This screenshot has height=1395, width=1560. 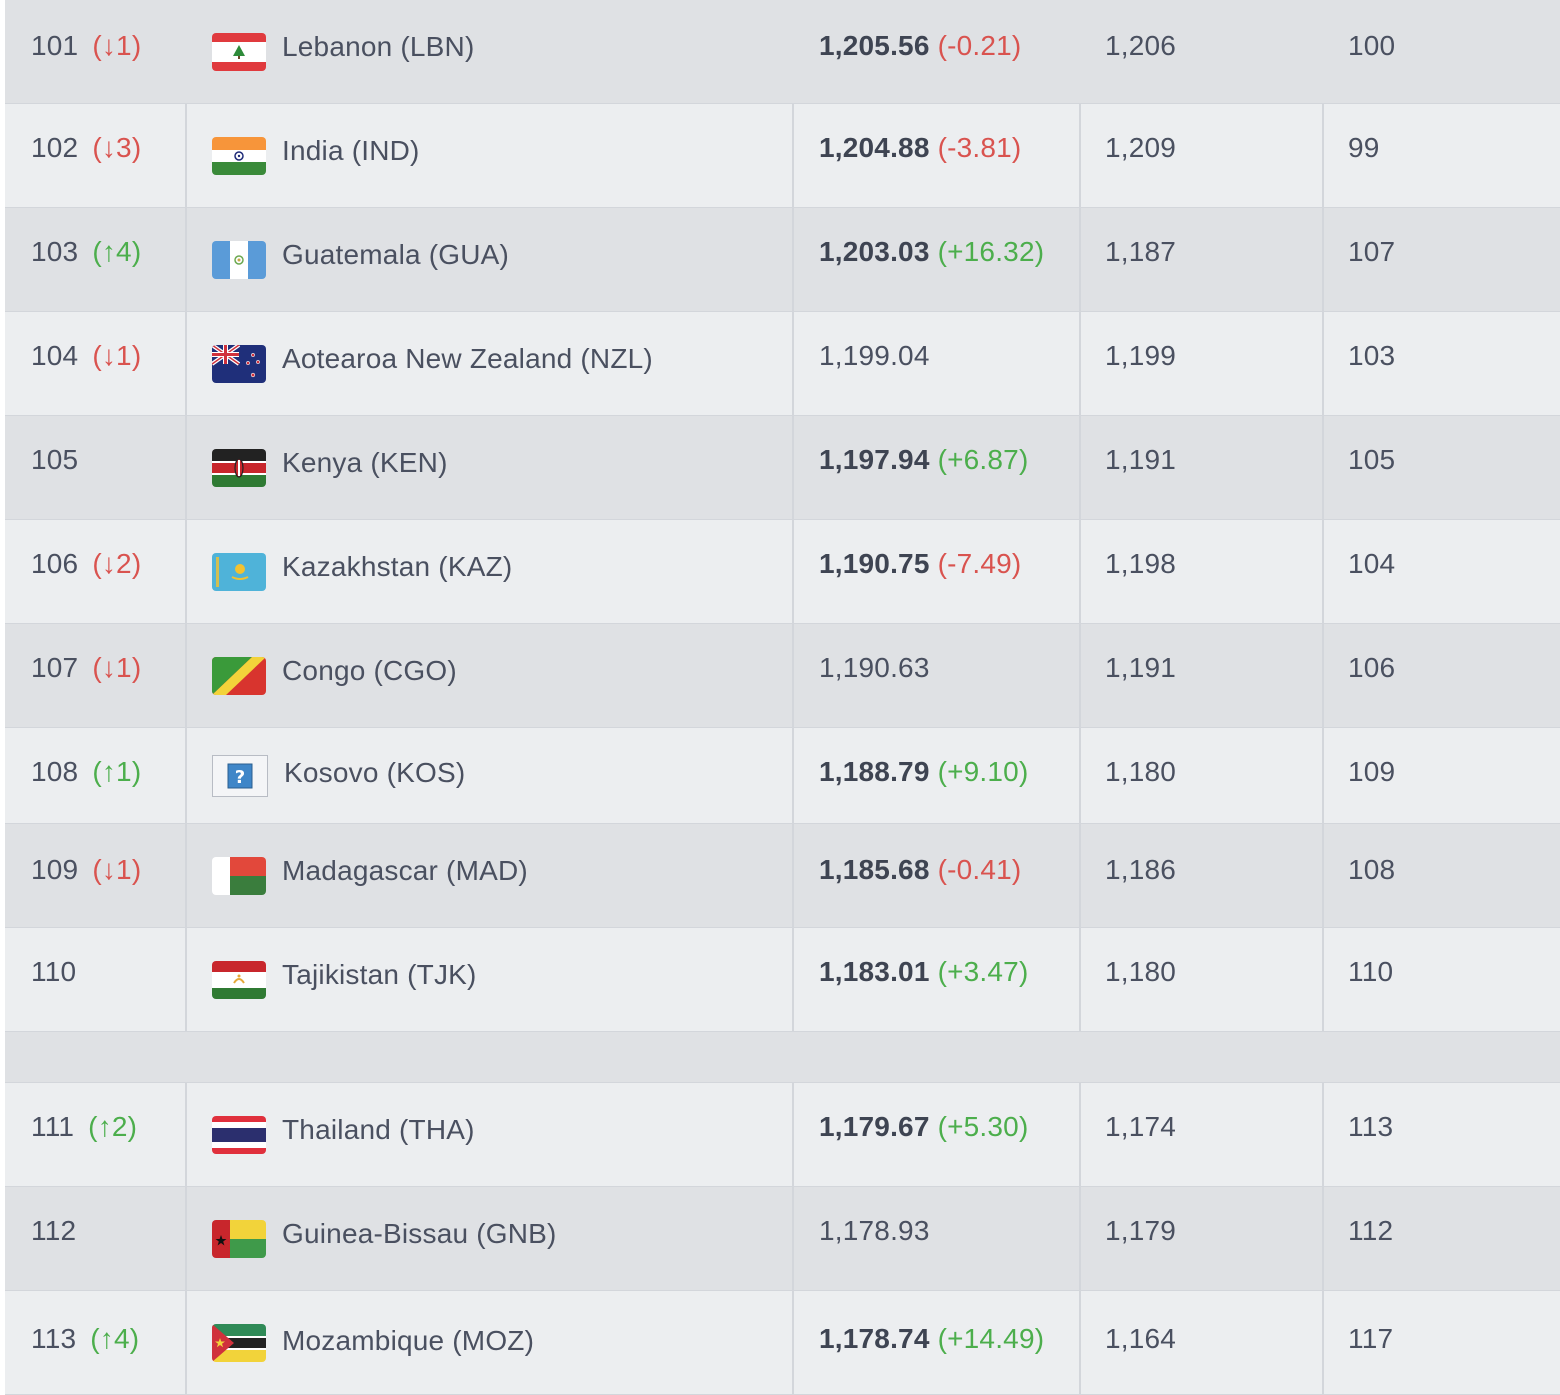 What do you see at coordinates (874, 869) in the screenshot?
I see `total-points: 1,185.68` at bounding box center [874, 869].